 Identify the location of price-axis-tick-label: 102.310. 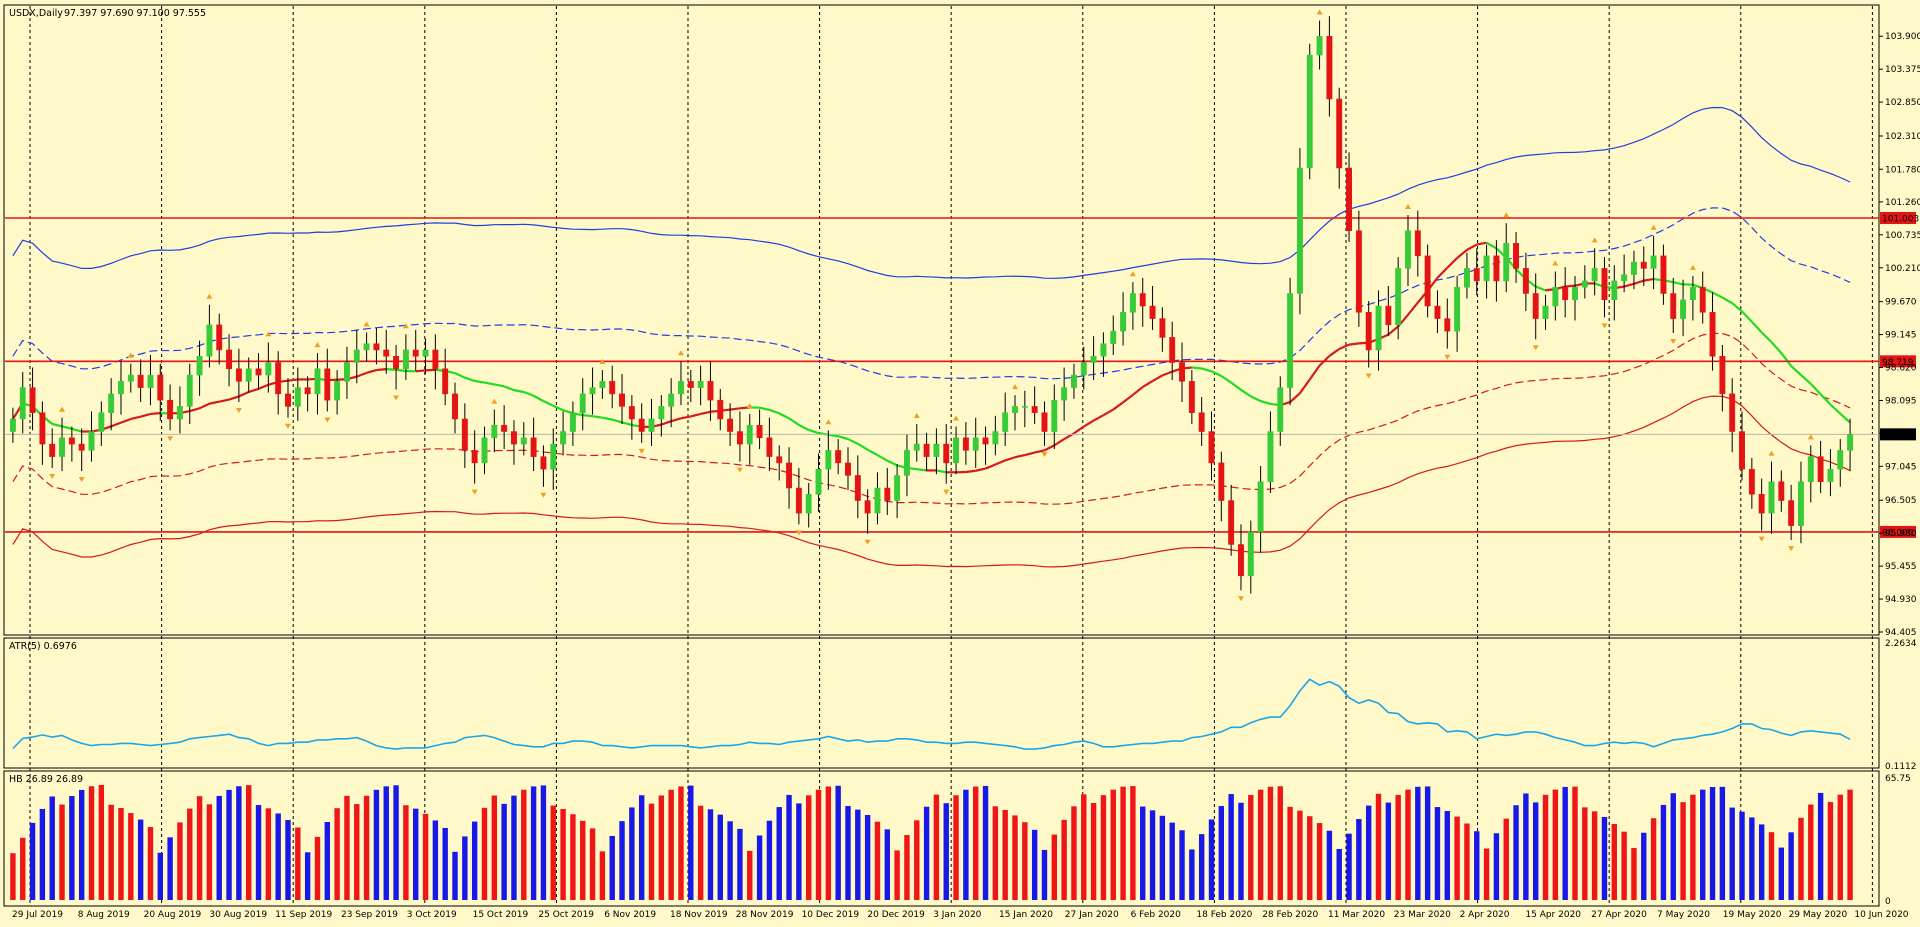
(1902, 137).